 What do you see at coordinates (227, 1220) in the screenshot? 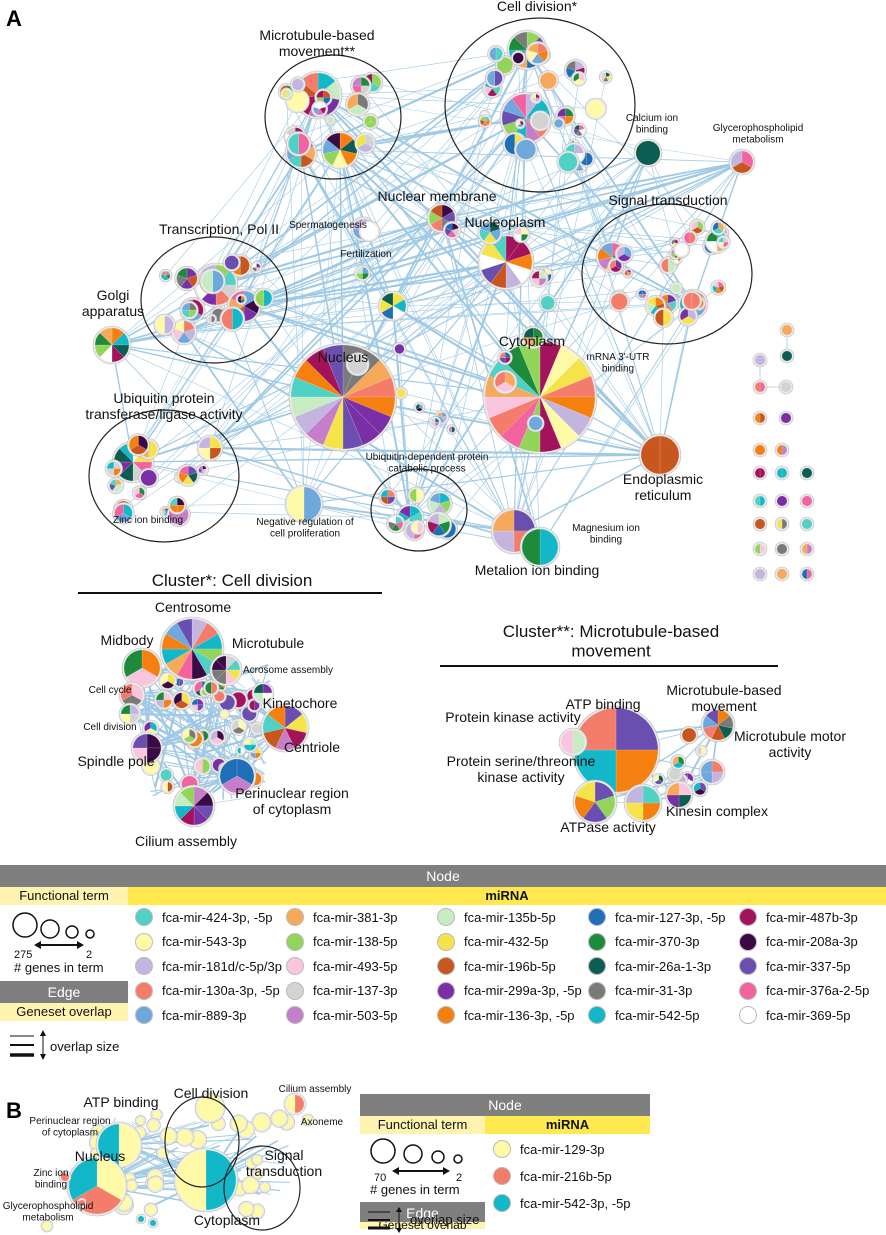
I see `term-label: Cytoplasm` at bounding box center [227, 1220].